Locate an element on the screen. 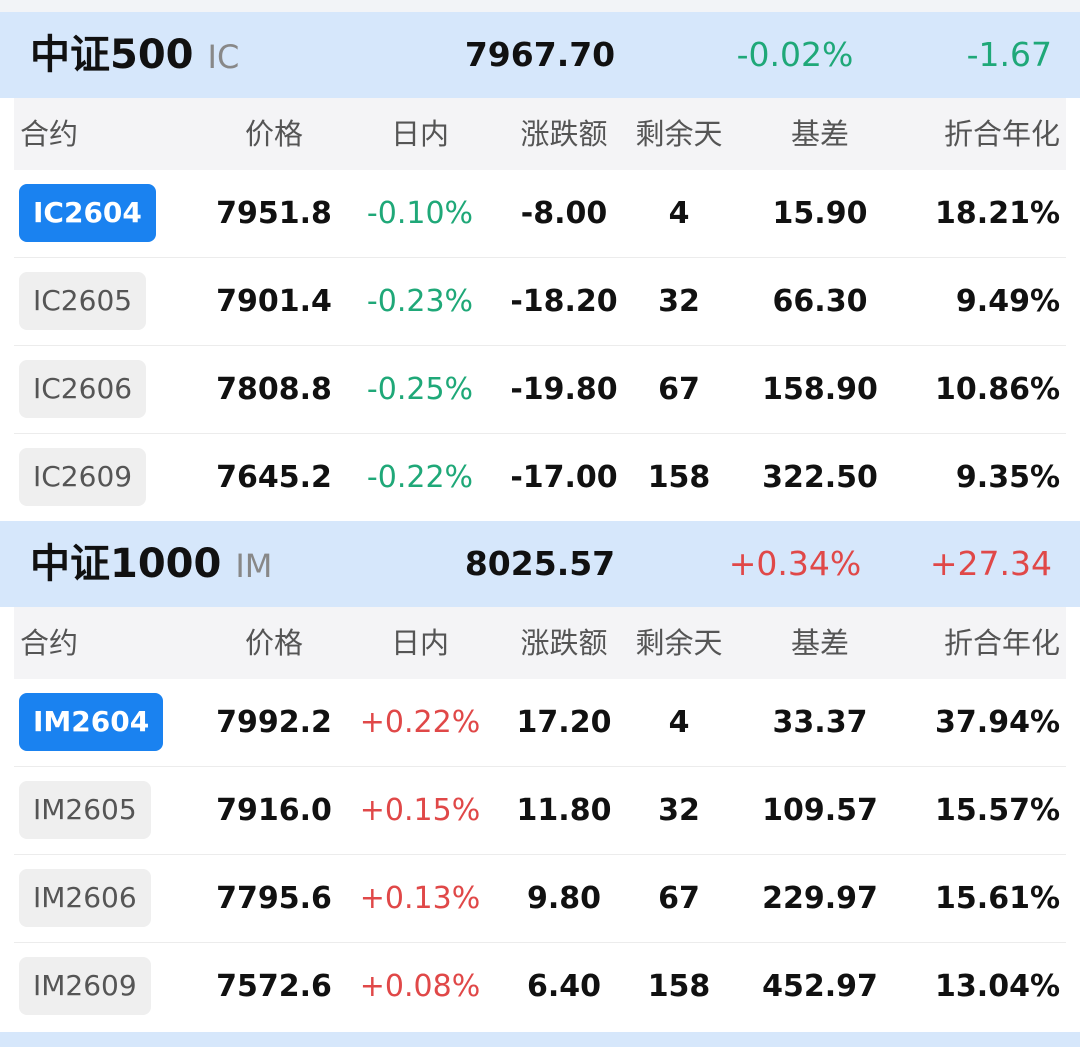  annualized: 10.86% is located at coordinates (997, 389).